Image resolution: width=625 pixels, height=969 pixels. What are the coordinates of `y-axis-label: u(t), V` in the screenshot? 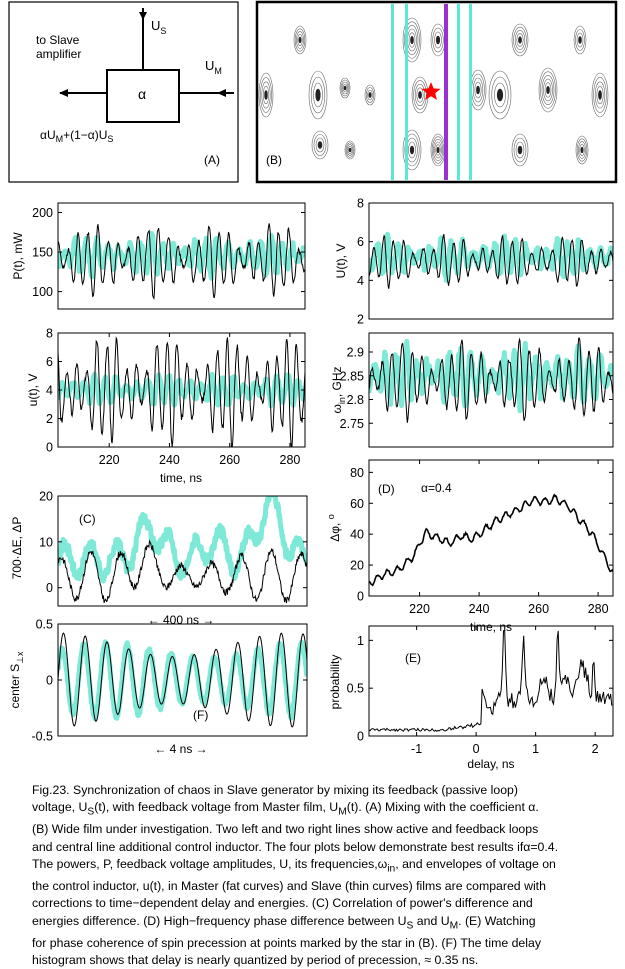 It's located at (33, 390).